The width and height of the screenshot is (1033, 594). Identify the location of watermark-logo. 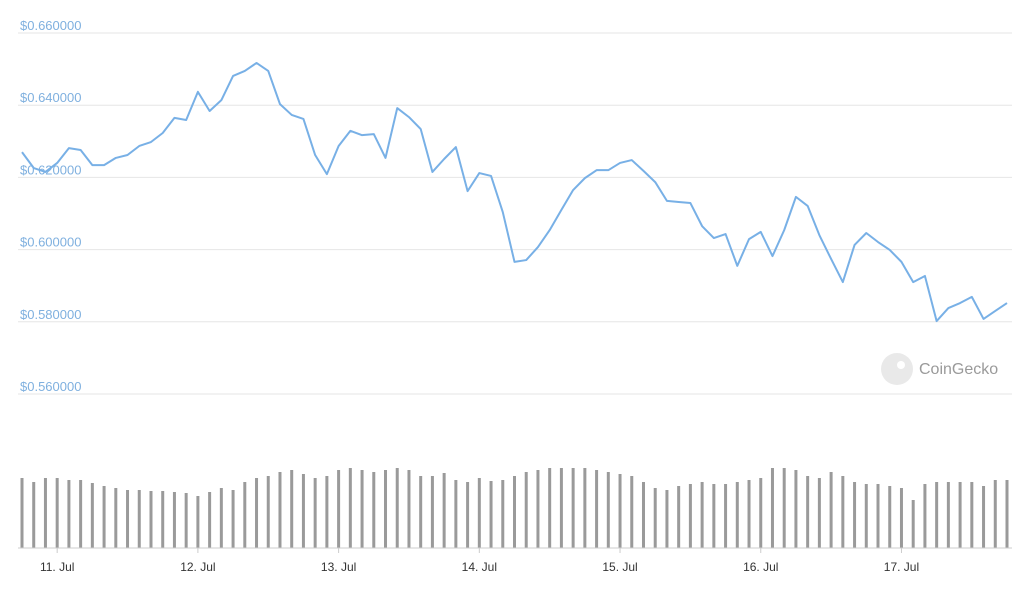
(897, 369).